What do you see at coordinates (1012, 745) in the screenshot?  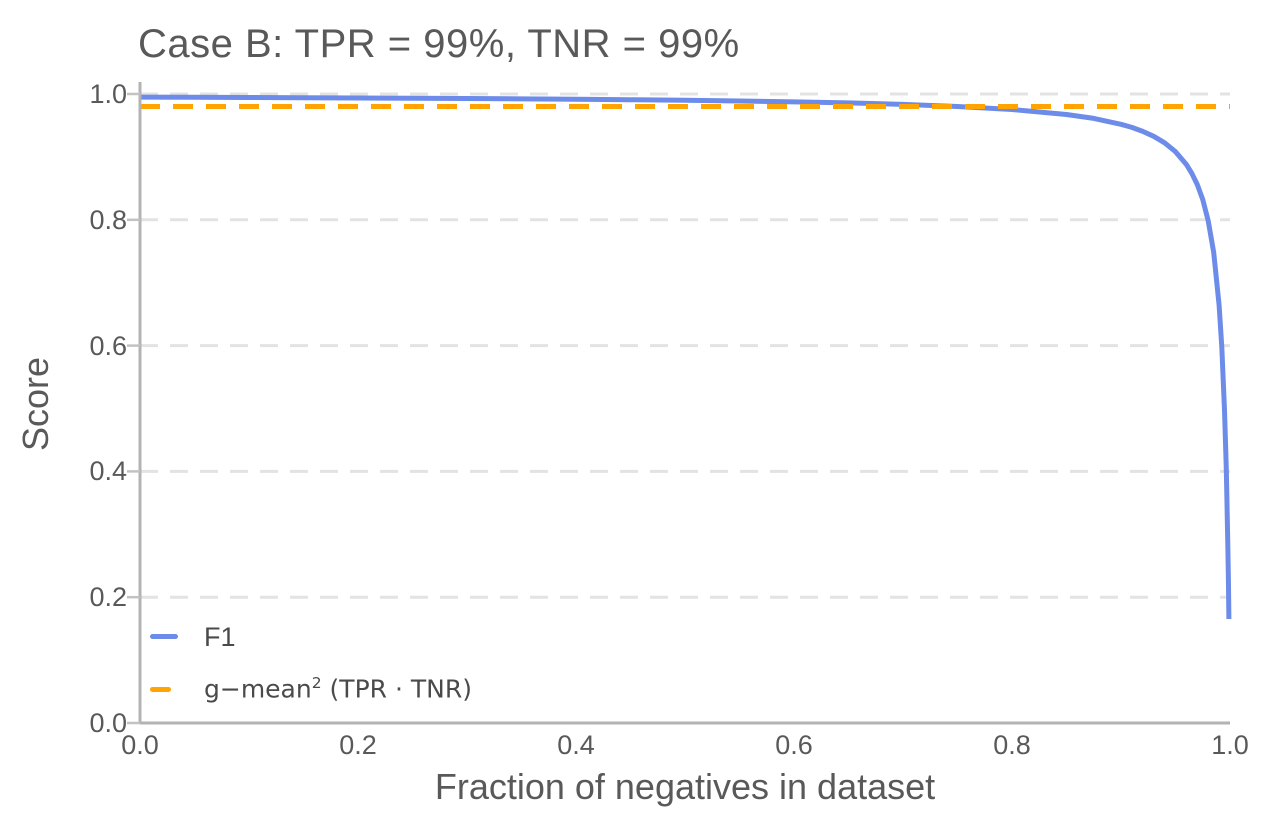 I see `x-tick-label-0.8: 0.8` at bounding box center [1012, 745].